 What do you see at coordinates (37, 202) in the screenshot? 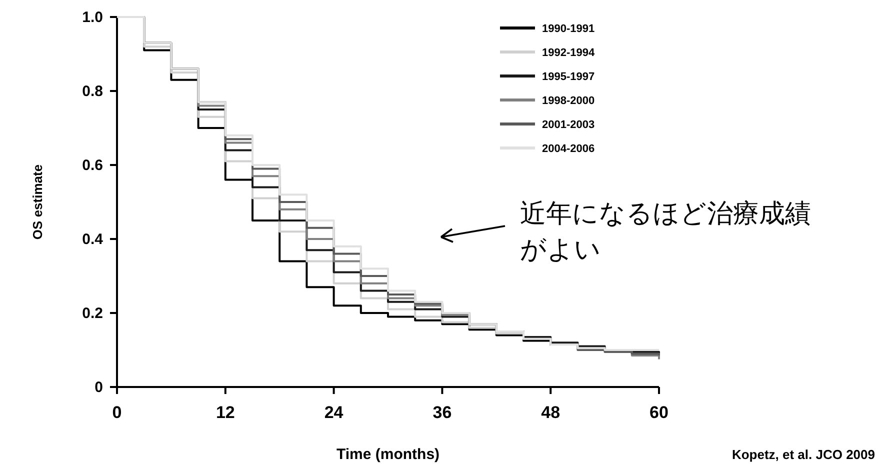
I see `y-axis-title: OS estimate` at bounding box center [37, 202].